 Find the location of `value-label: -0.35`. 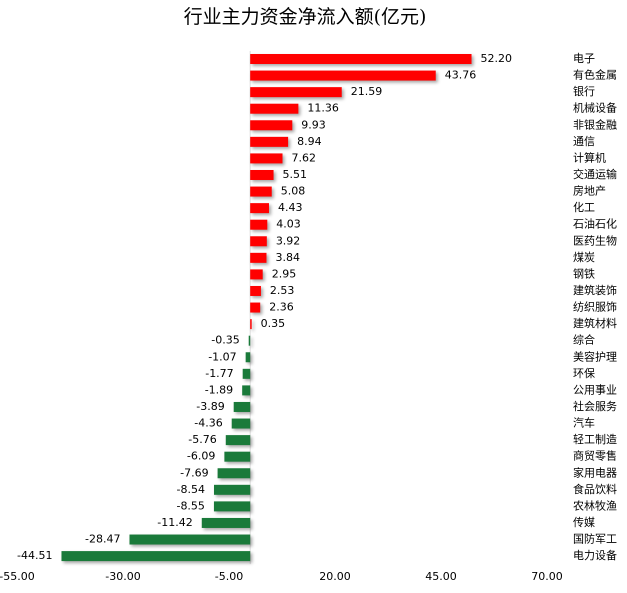

value-label: -0.35 is located at coordinates (225, 340).